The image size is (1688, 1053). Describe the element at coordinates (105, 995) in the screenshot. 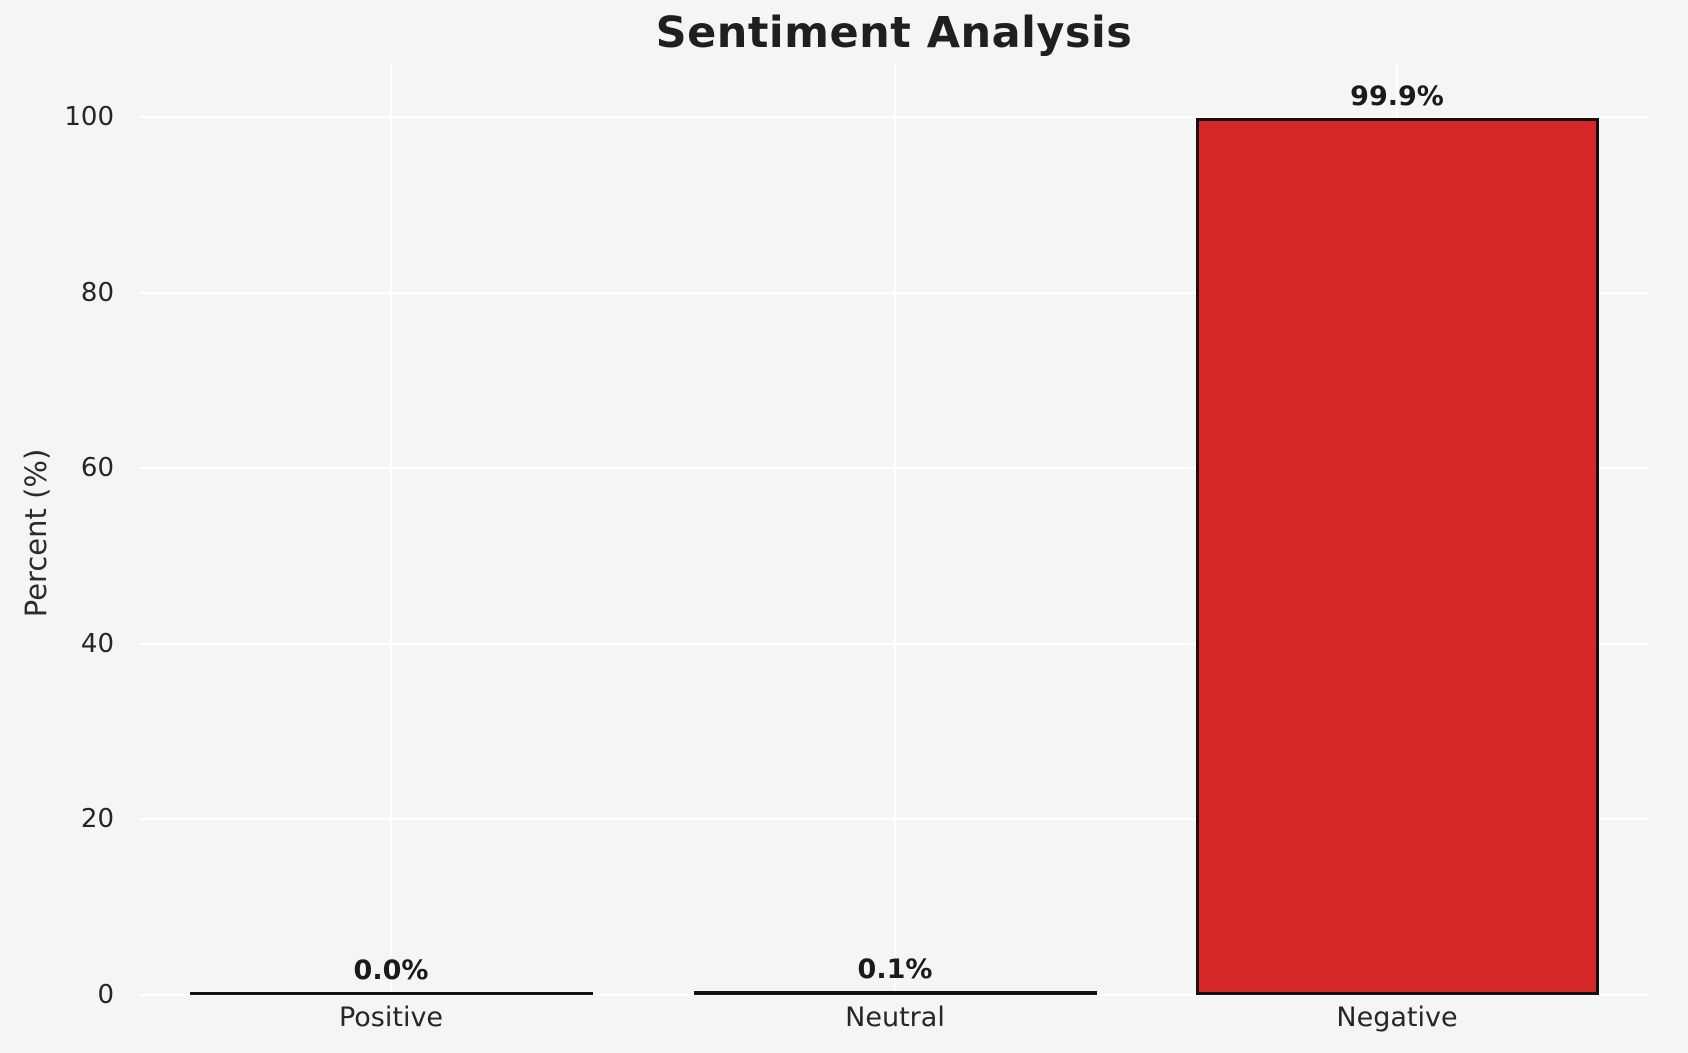

I see `y-tick-label: 0` at that location.